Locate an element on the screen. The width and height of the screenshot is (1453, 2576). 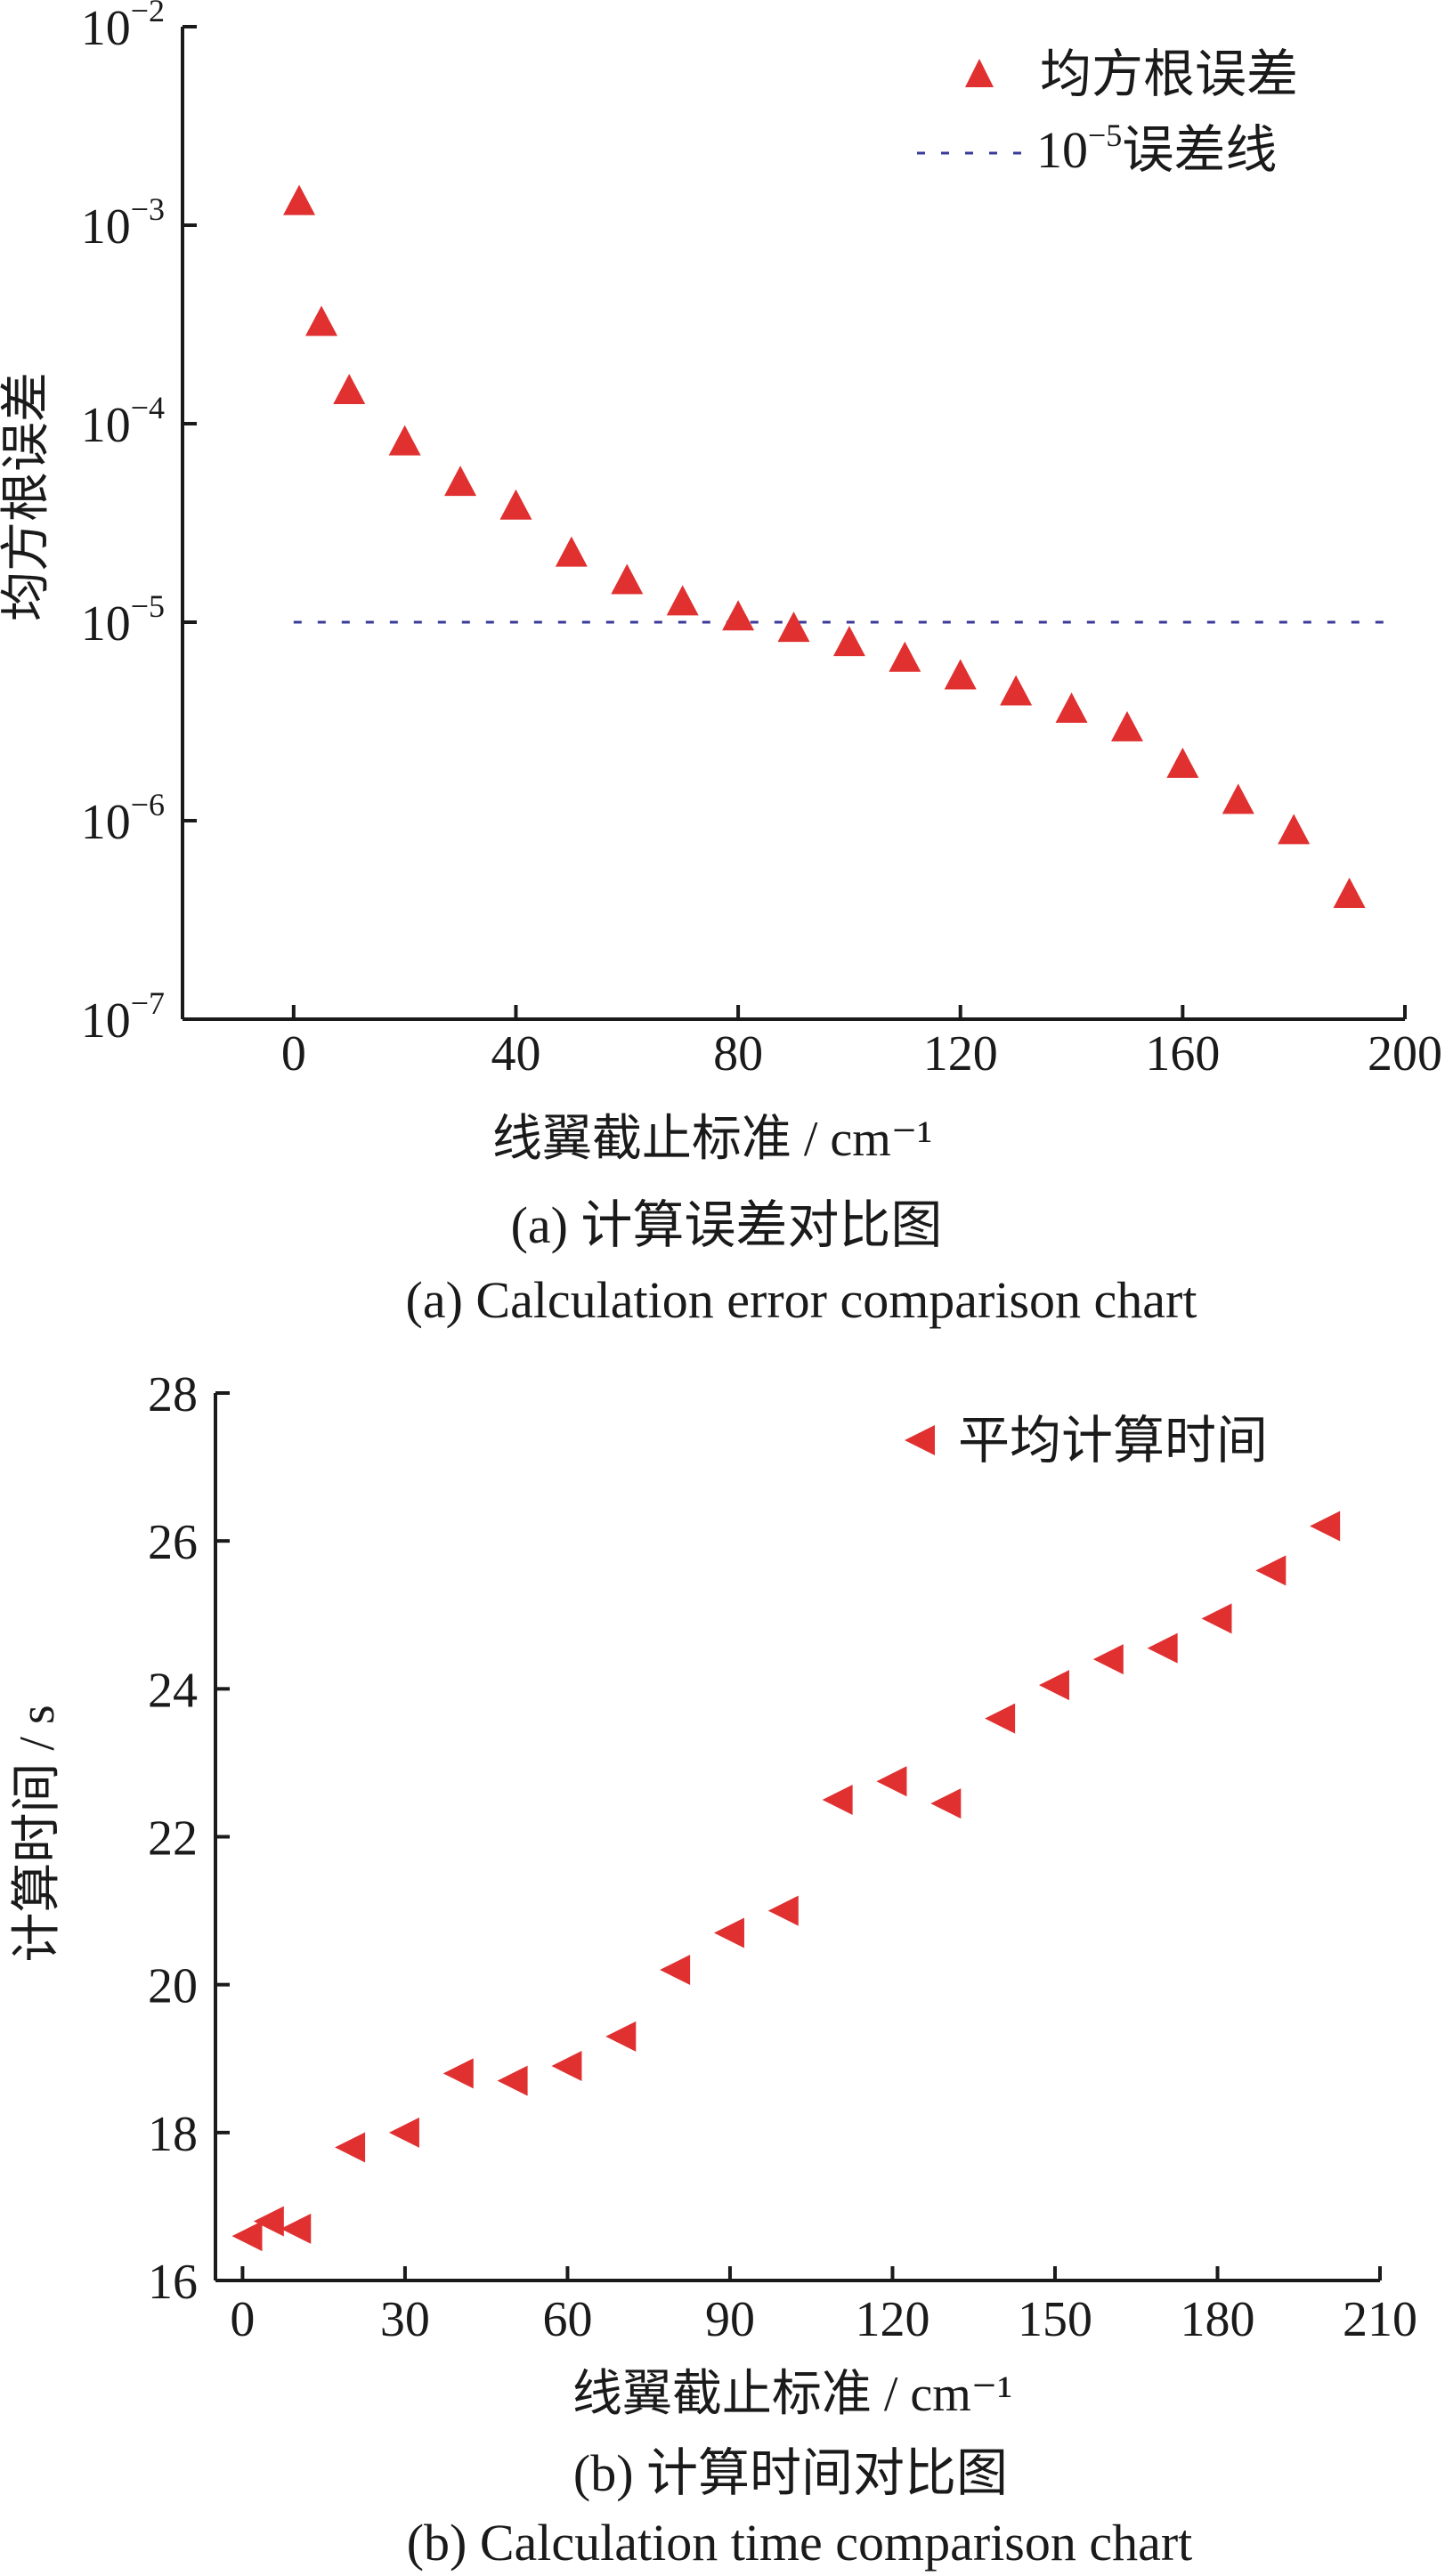
chart-b-x-tick-label: 0 is located at coordinates (242, 2319).